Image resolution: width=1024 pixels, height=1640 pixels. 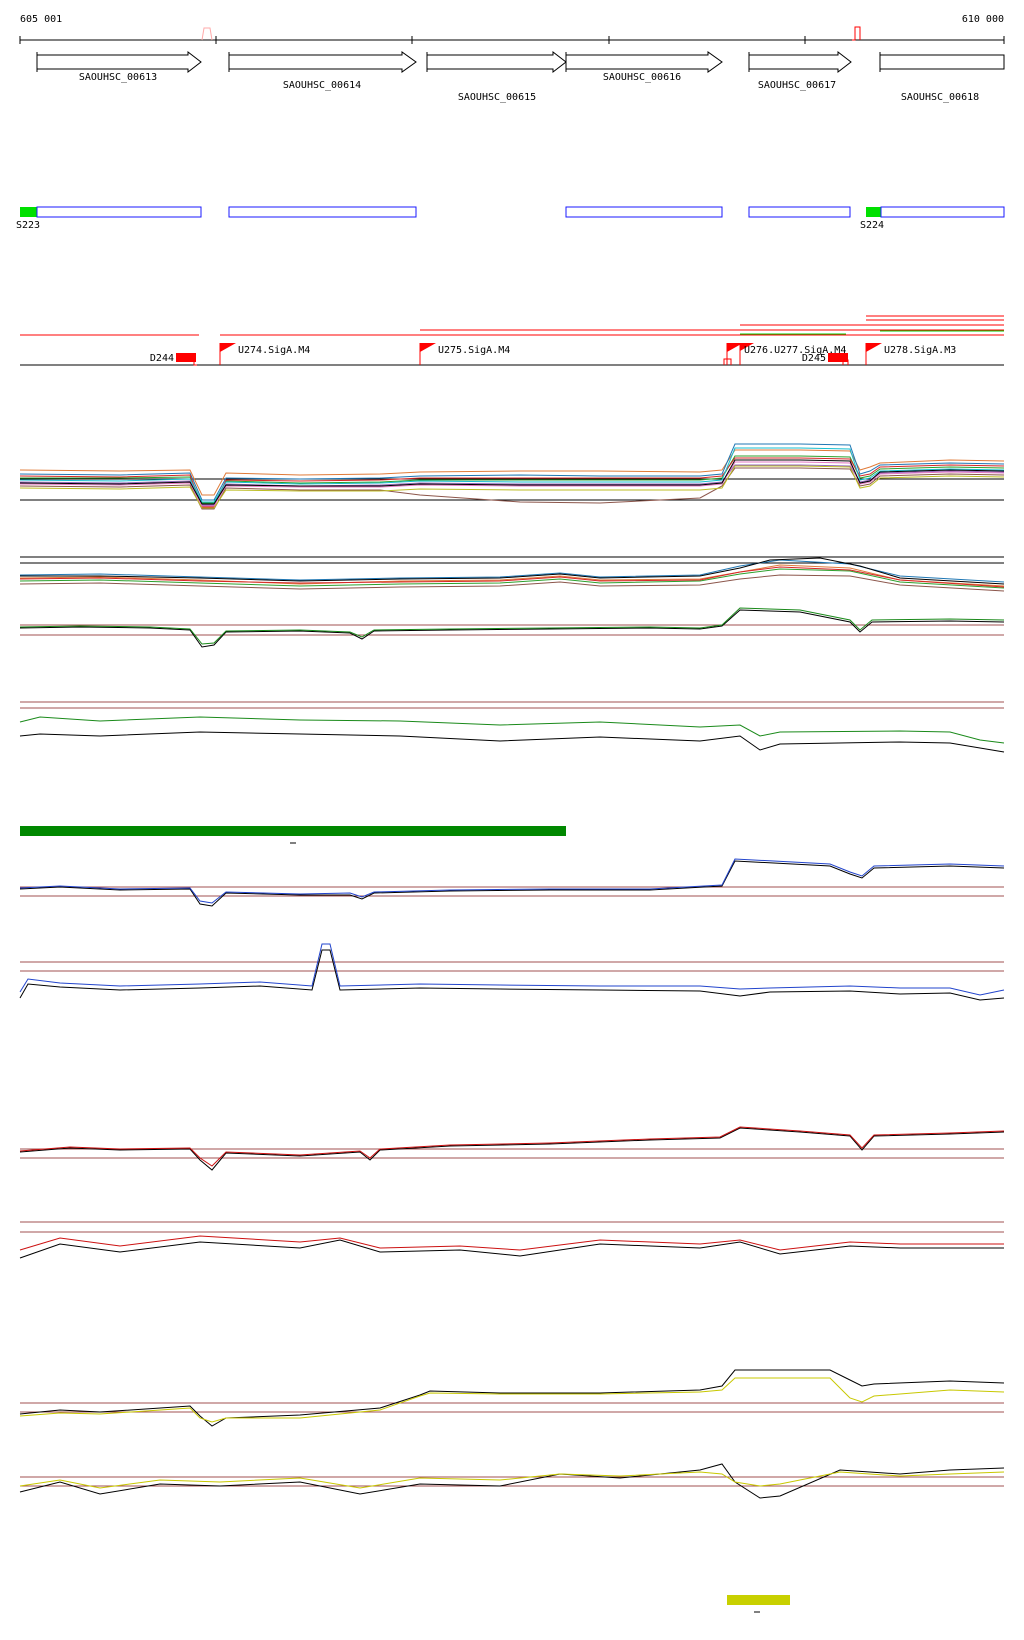 I want to click on regulatory-label: U275.SigA.M4, so click(x=474, y=350).